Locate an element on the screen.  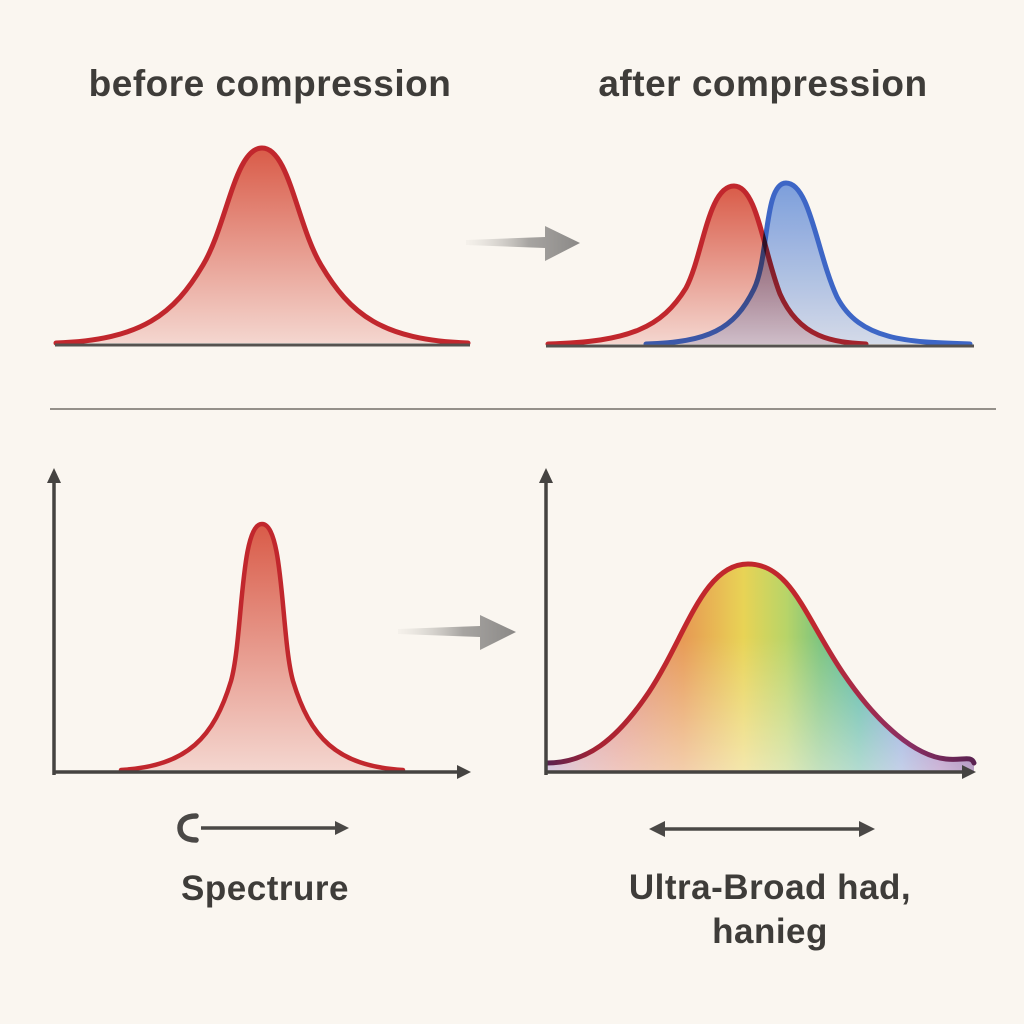
broad-width-arrowhead-left-icon is located at coordinates (657, 829).